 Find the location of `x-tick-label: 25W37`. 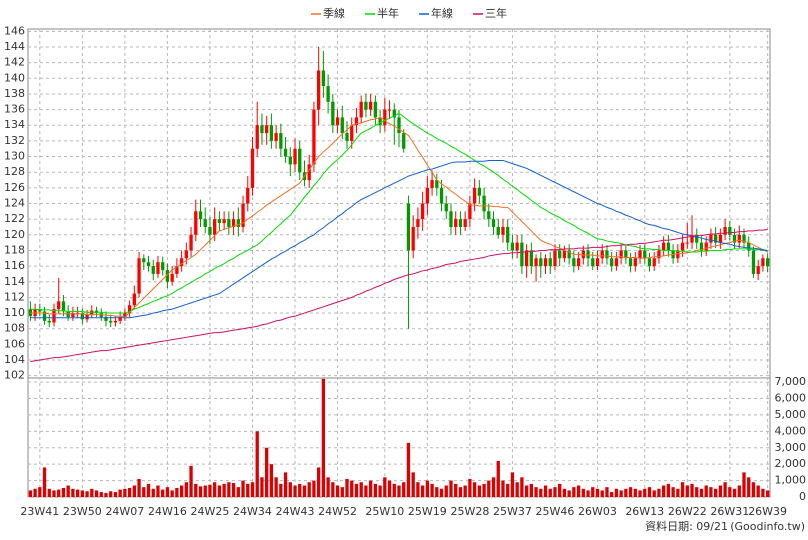

x-tick-label: 25W37 is located at coordinates (512, 511).